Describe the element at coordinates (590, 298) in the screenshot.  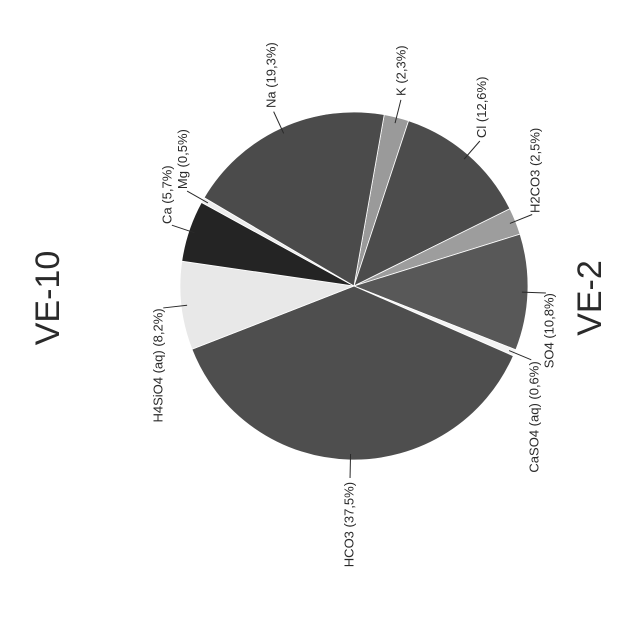
I see `chart-title-ve-2: VE-2` at that location.